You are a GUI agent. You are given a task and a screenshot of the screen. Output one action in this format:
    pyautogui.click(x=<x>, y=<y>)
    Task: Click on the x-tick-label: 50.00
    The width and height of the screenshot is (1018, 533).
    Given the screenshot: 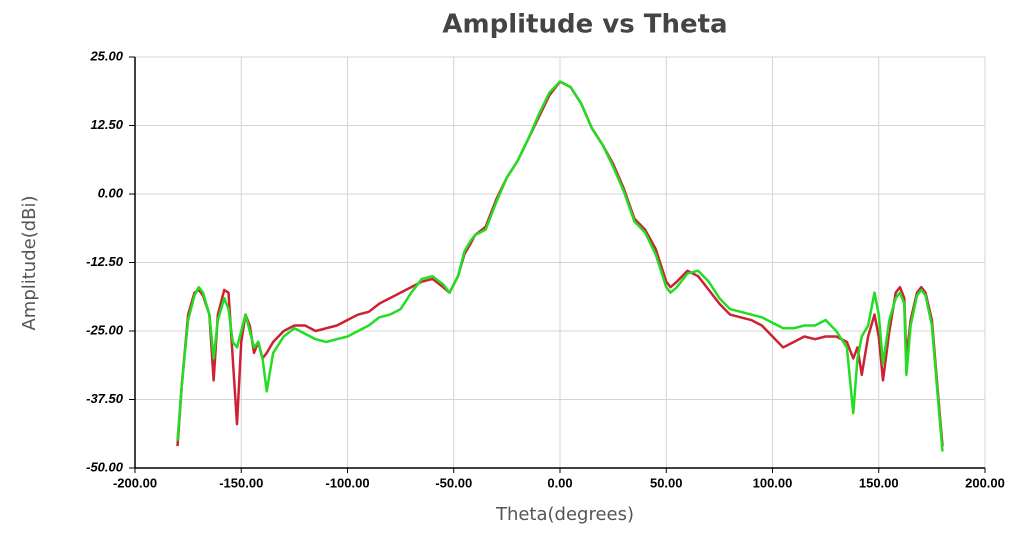 What is the action you would take?
    pyautogui.click(x=666, y=482)
    